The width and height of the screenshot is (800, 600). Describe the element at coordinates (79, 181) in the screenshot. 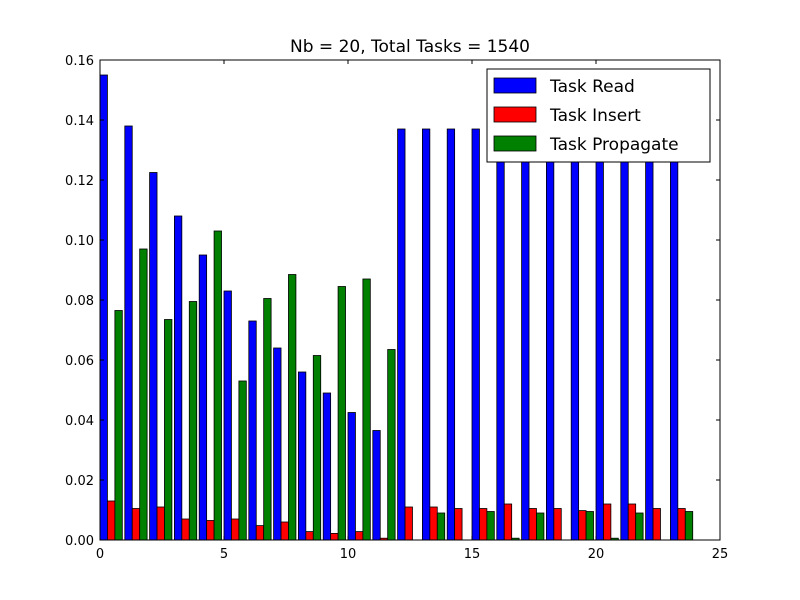

I see `y-tick-label-6: 0.12` at that location.